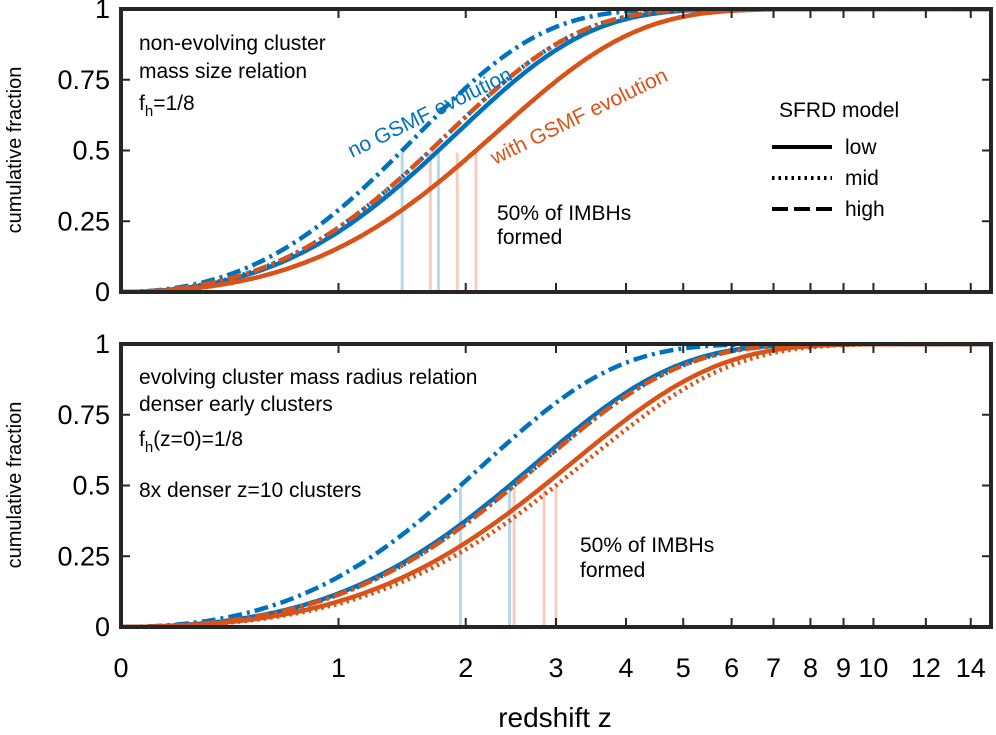  What do you see at coordinates (149, 111) in the screenshot?
I see `top-fh-subscript: h` at bounding box center [149, 111].